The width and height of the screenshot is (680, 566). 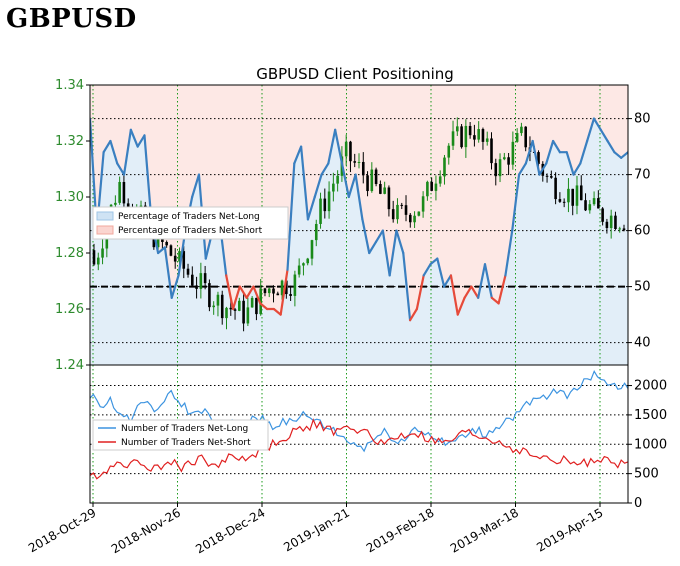 What do you see at coordinates (69, 309) in the screenshot?
I see `left-tick-label: 1.26` at bounding box center [69, 309].